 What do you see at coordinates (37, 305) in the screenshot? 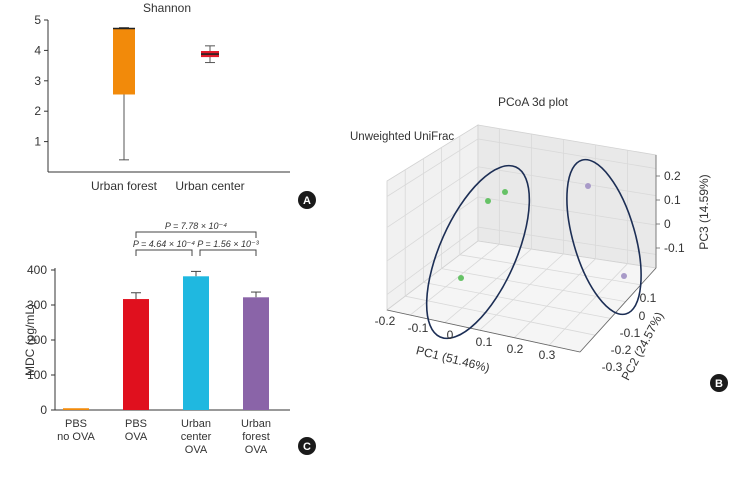
I see `panel-c-y-tick-label: 300` at bounding box center [37, 305].